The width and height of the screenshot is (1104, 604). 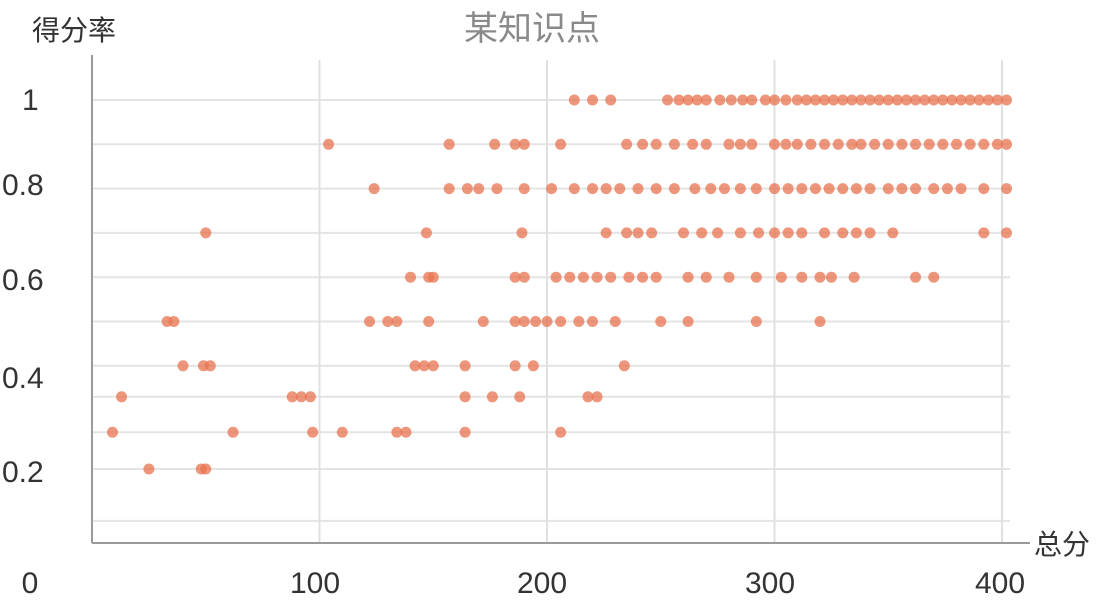 What do you see at coordinates (23, 280) in the screenshot?
I see `y-tick-label: 0.6` at bounding box center [23, 280].